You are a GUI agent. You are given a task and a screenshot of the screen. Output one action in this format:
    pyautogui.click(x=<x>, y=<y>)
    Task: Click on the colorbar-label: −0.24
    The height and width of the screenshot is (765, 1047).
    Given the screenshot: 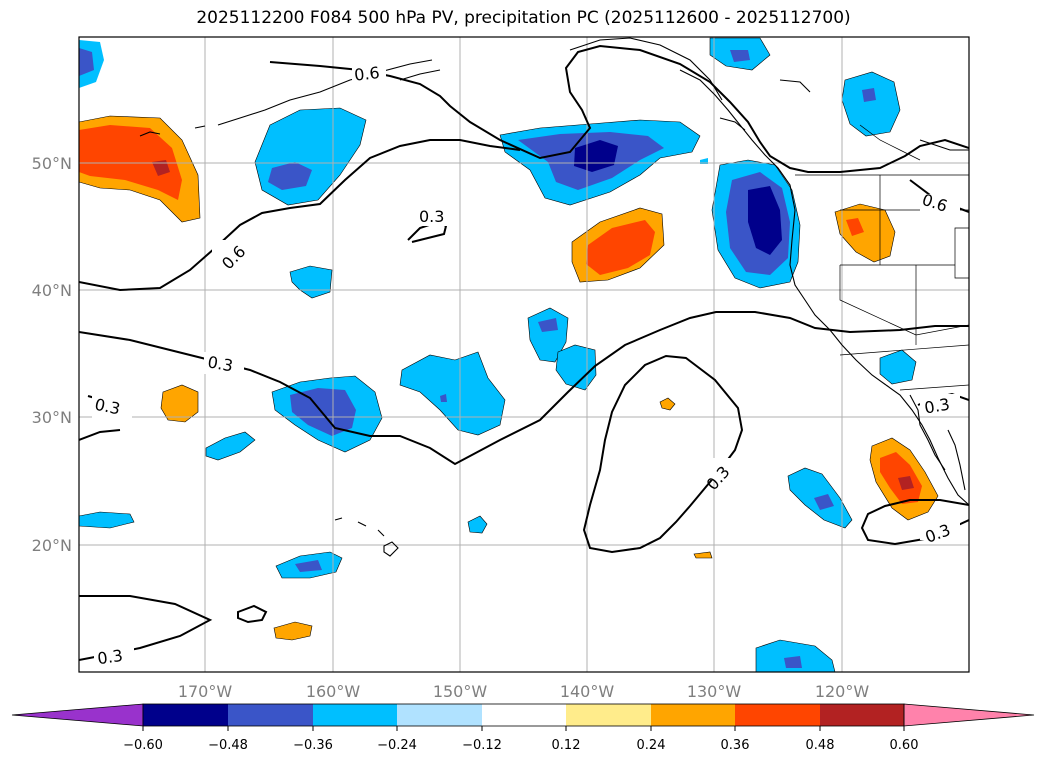 What is the action you would take?
    pyautogui.click(x=397, y=745)
    